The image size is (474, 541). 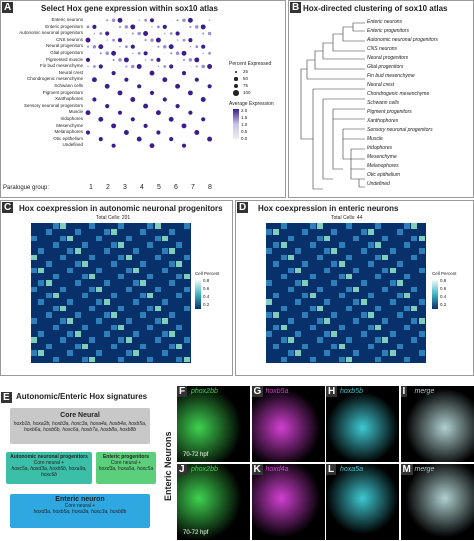 I want to click on en-title: Enteric neuron, so click(x=80, y=499).